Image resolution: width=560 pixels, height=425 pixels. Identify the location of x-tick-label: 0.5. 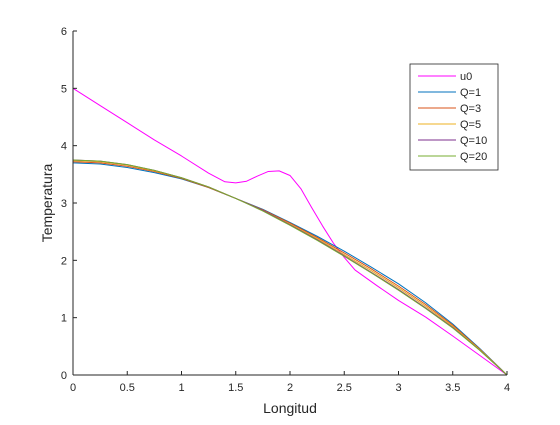
(127, 388).